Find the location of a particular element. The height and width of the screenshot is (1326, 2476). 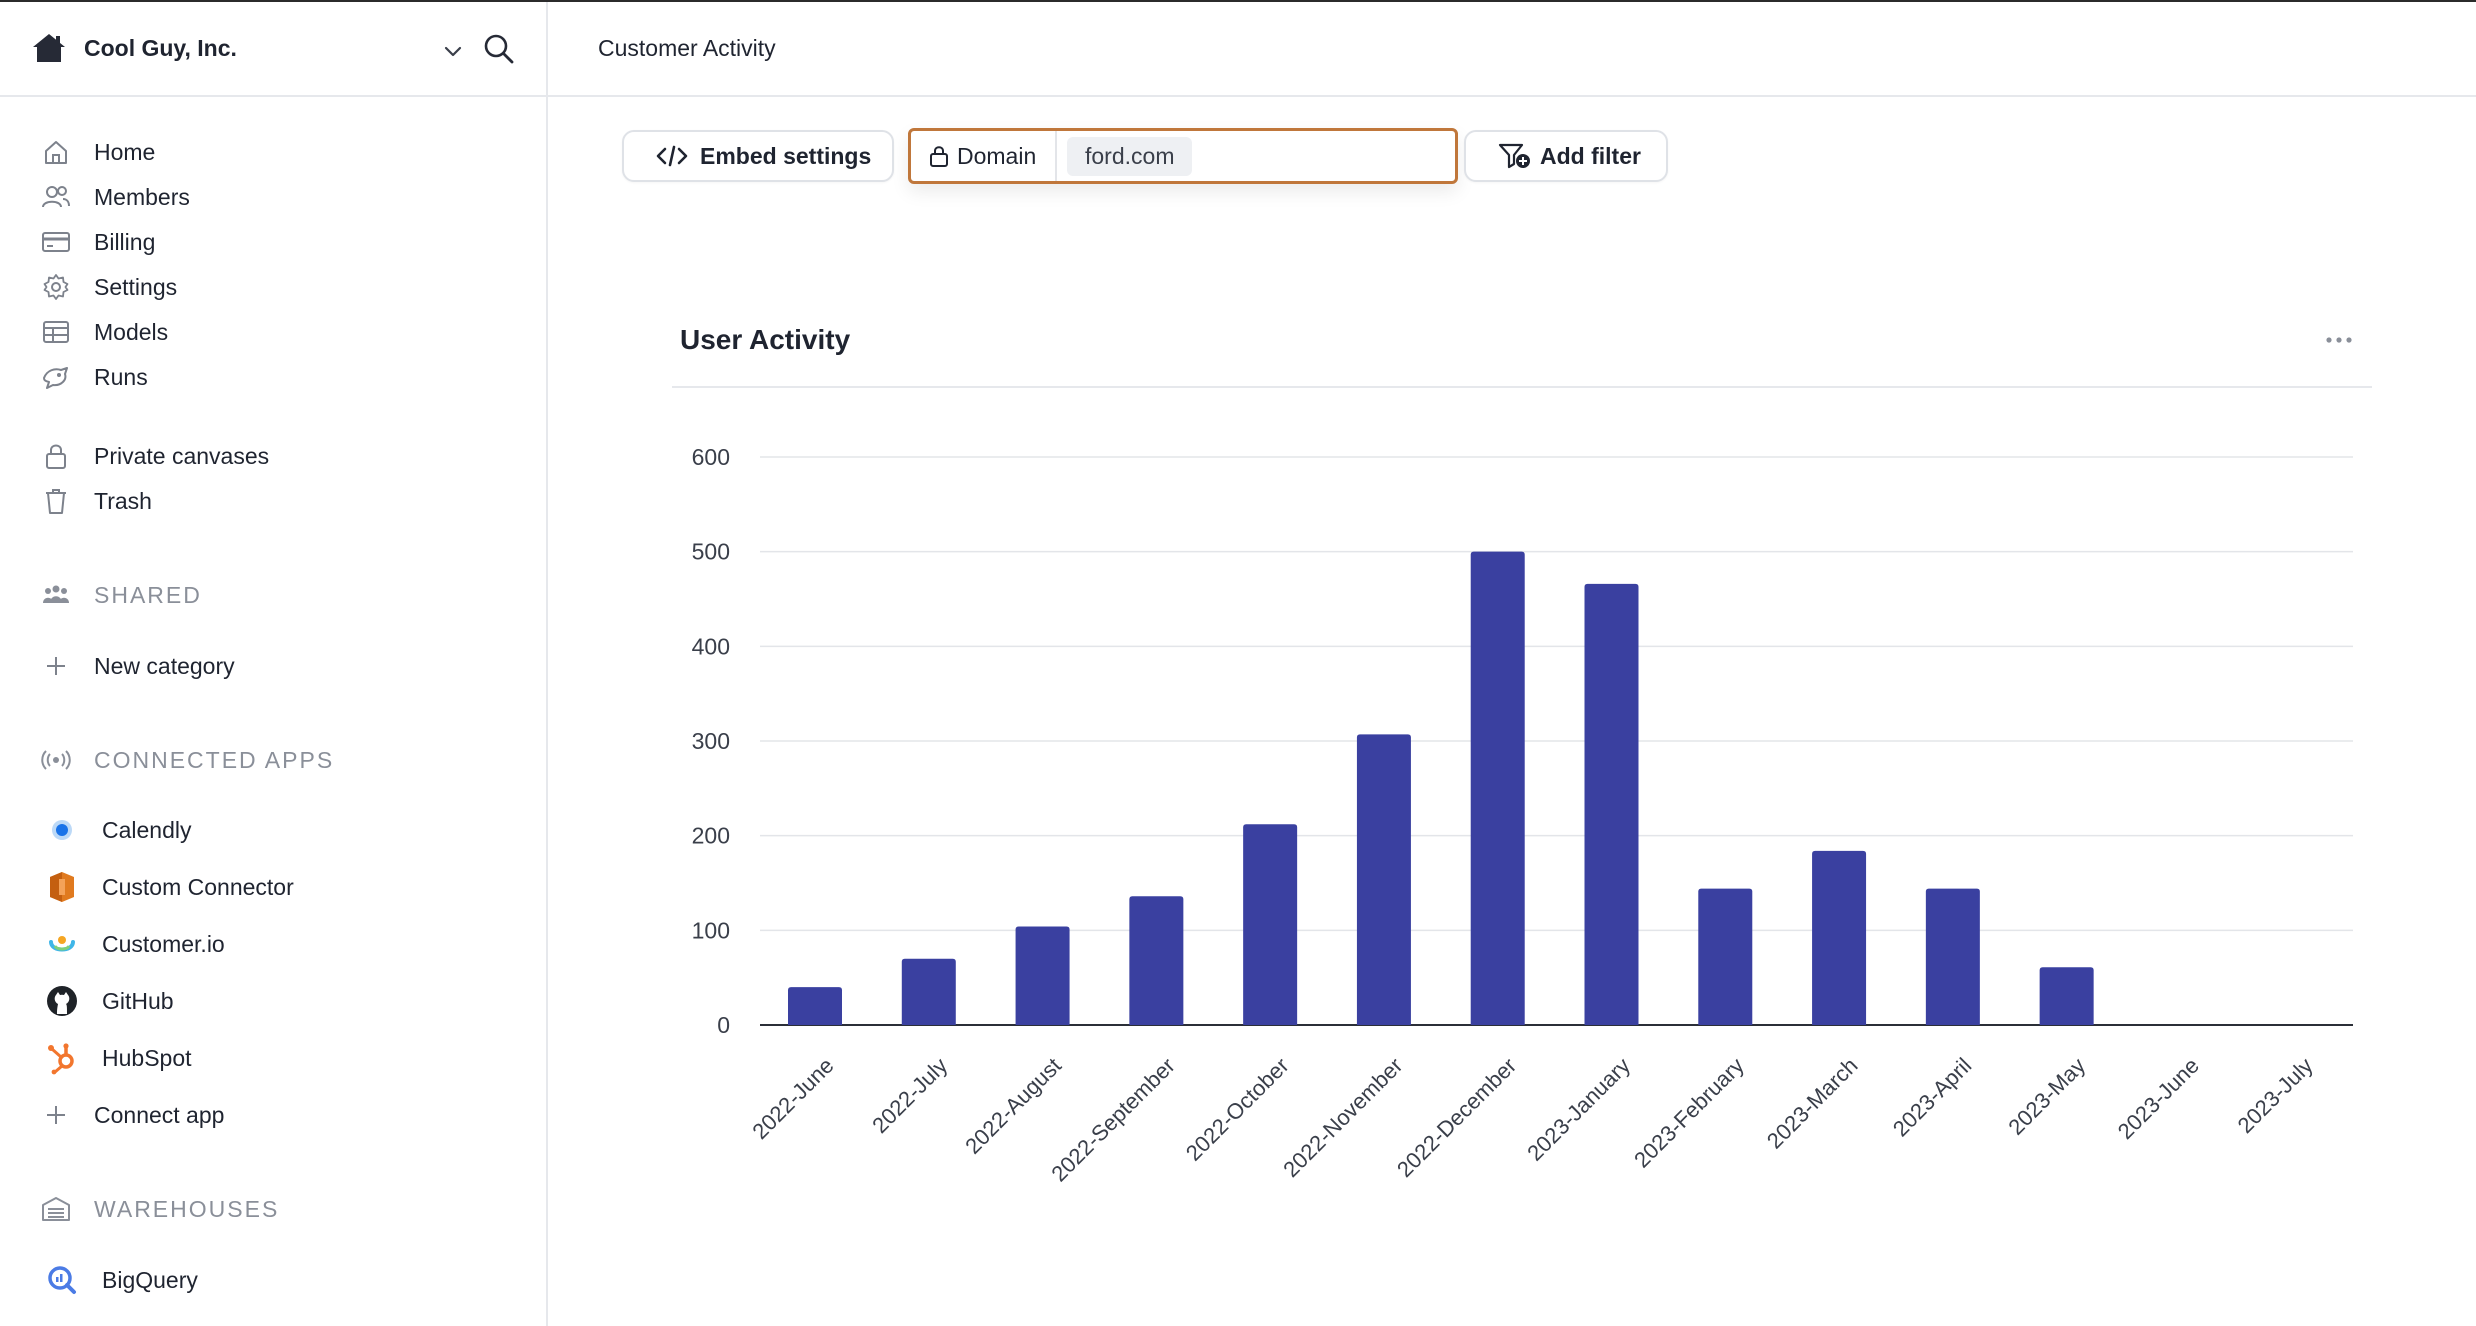

sidebar-item-billing: Billing is located at coordinates (97, 242).